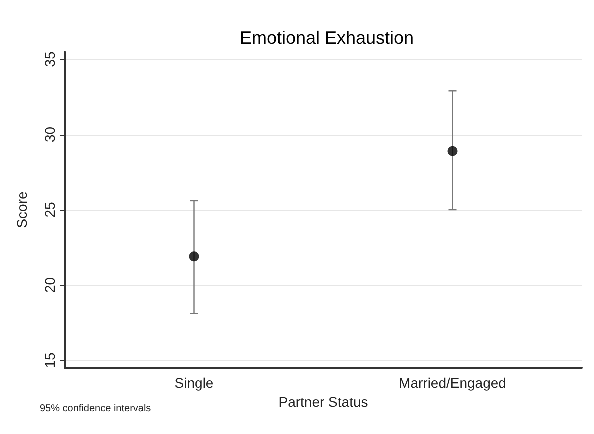  What do you see at coordinates (323, 402) in the screenshot?
I see `x-axis-title: Partner Status` at bounding box center [323, 402].